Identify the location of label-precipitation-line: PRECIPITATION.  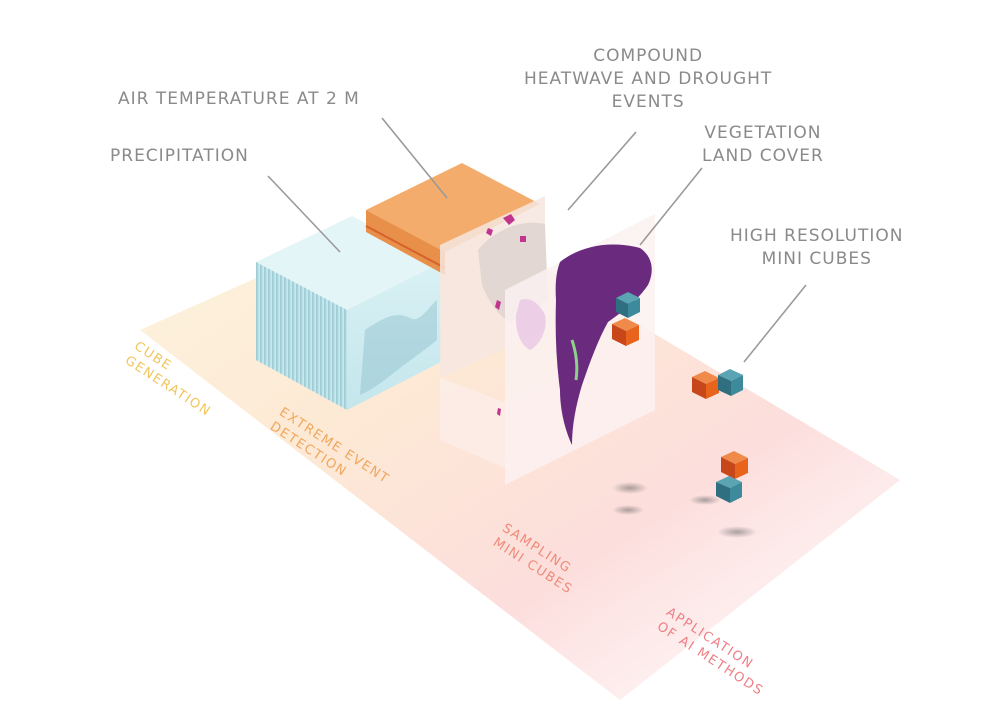
(179, 156).